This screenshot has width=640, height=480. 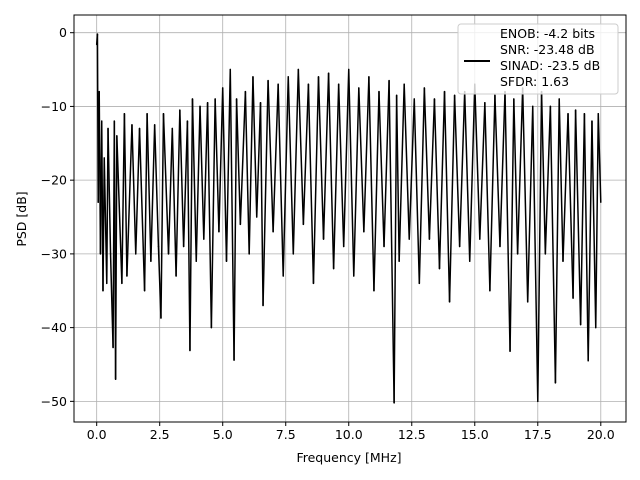 What do you see at coordinates (286, 434) in the screenshot?
I see `x-tick-label: 7.5` at bounding box center [286, 434].